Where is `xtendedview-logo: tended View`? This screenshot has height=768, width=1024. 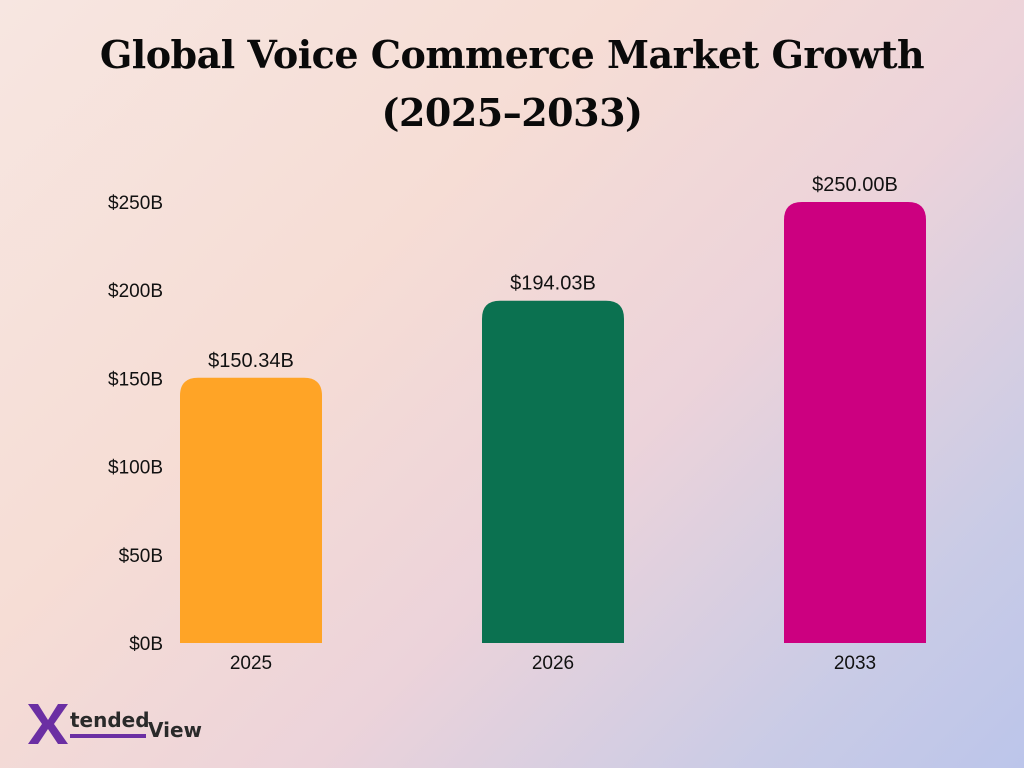 xtendedview-logo: tended View is located at coordinates (121, 724).